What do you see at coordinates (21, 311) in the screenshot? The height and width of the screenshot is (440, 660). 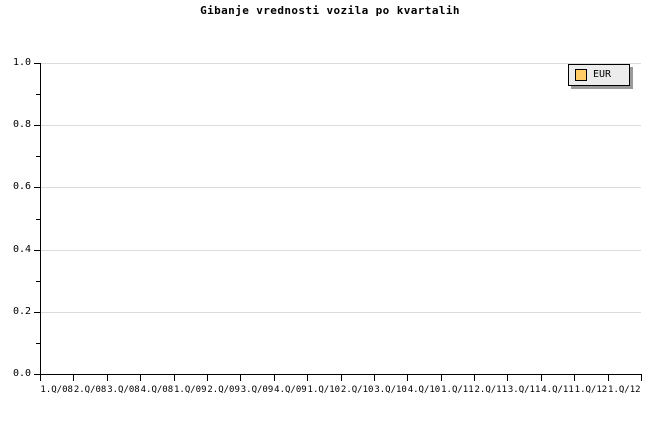 I see `y-axis-tick-label: 0.2` at bounding box center [21, 311].